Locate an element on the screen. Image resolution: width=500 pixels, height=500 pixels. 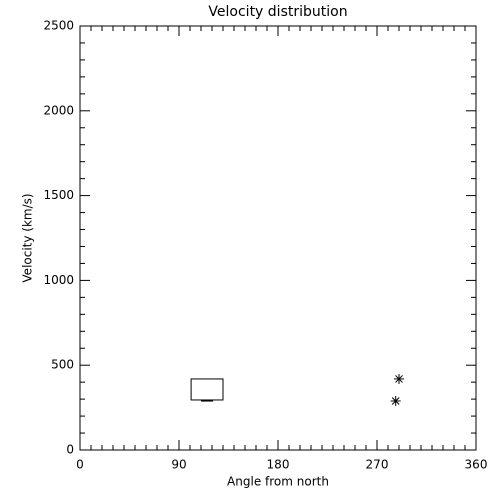
y-tick-label: 2000 is located at coordinates (58, 110).